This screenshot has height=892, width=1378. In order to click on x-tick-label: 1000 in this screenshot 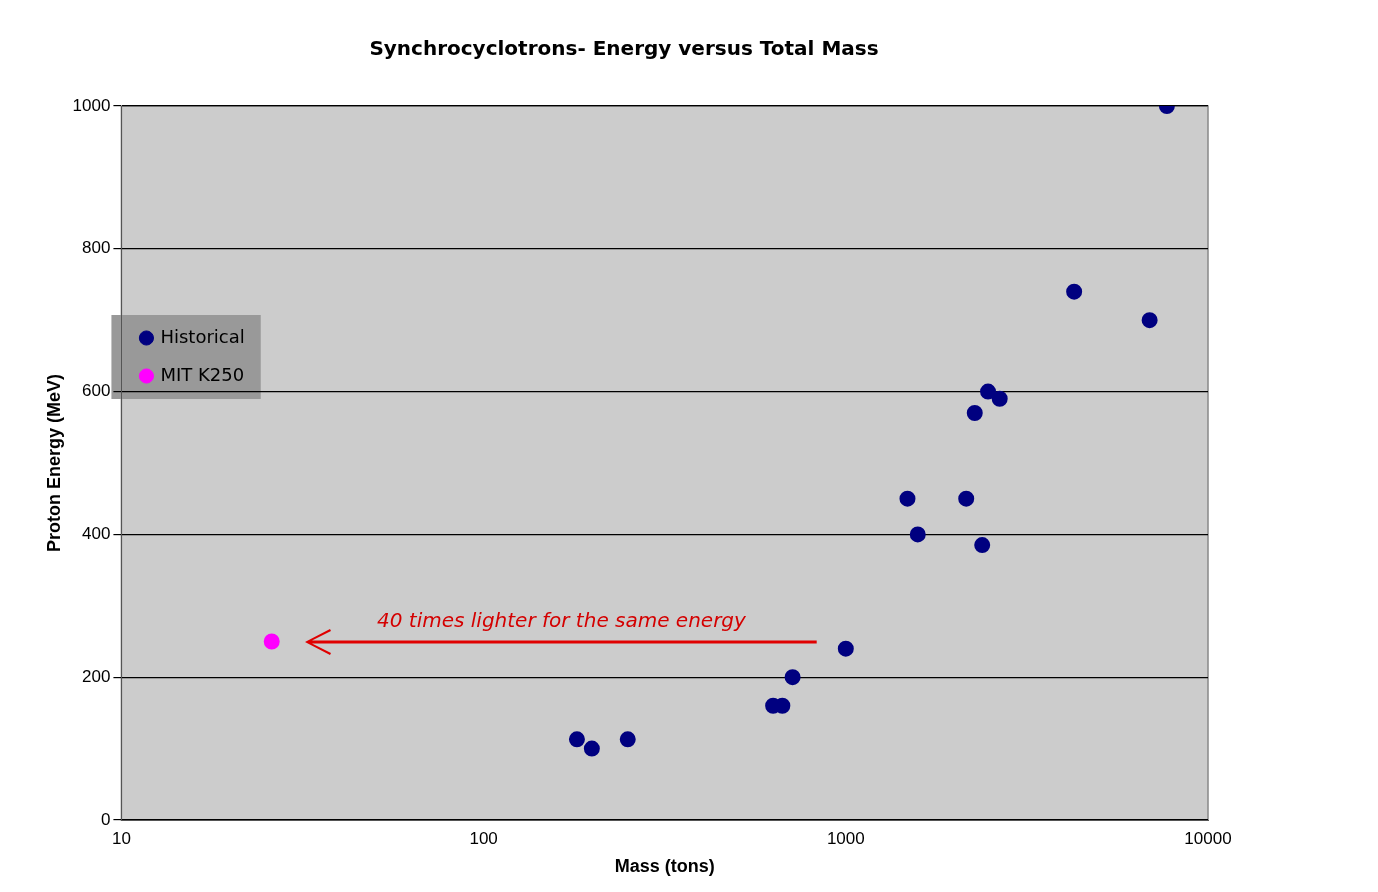, I will do `click(845, 838)`.